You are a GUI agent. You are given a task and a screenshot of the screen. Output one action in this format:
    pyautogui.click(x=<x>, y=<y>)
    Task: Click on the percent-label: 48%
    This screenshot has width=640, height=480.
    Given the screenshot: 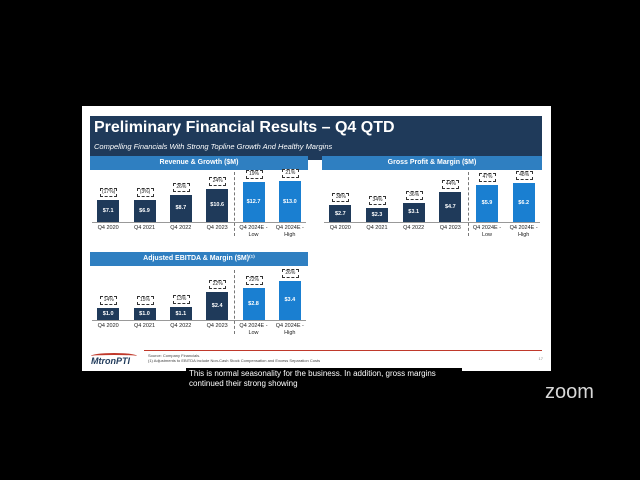 What is the action you would take?
    pyautogui.click(x=524, y=176)
    